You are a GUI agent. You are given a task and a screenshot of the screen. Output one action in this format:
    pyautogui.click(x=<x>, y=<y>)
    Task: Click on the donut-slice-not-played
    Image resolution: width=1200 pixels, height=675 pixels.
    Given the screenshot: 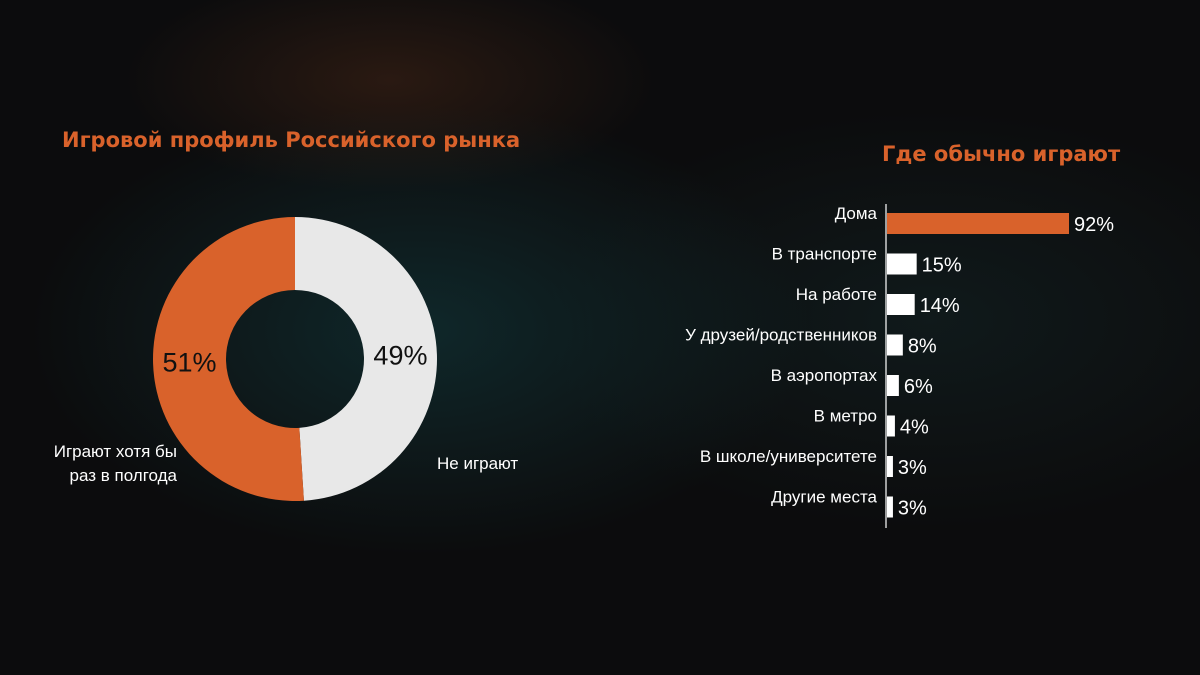 What is the action you would take?
    pyautogui.click(x=366, y=359)
    